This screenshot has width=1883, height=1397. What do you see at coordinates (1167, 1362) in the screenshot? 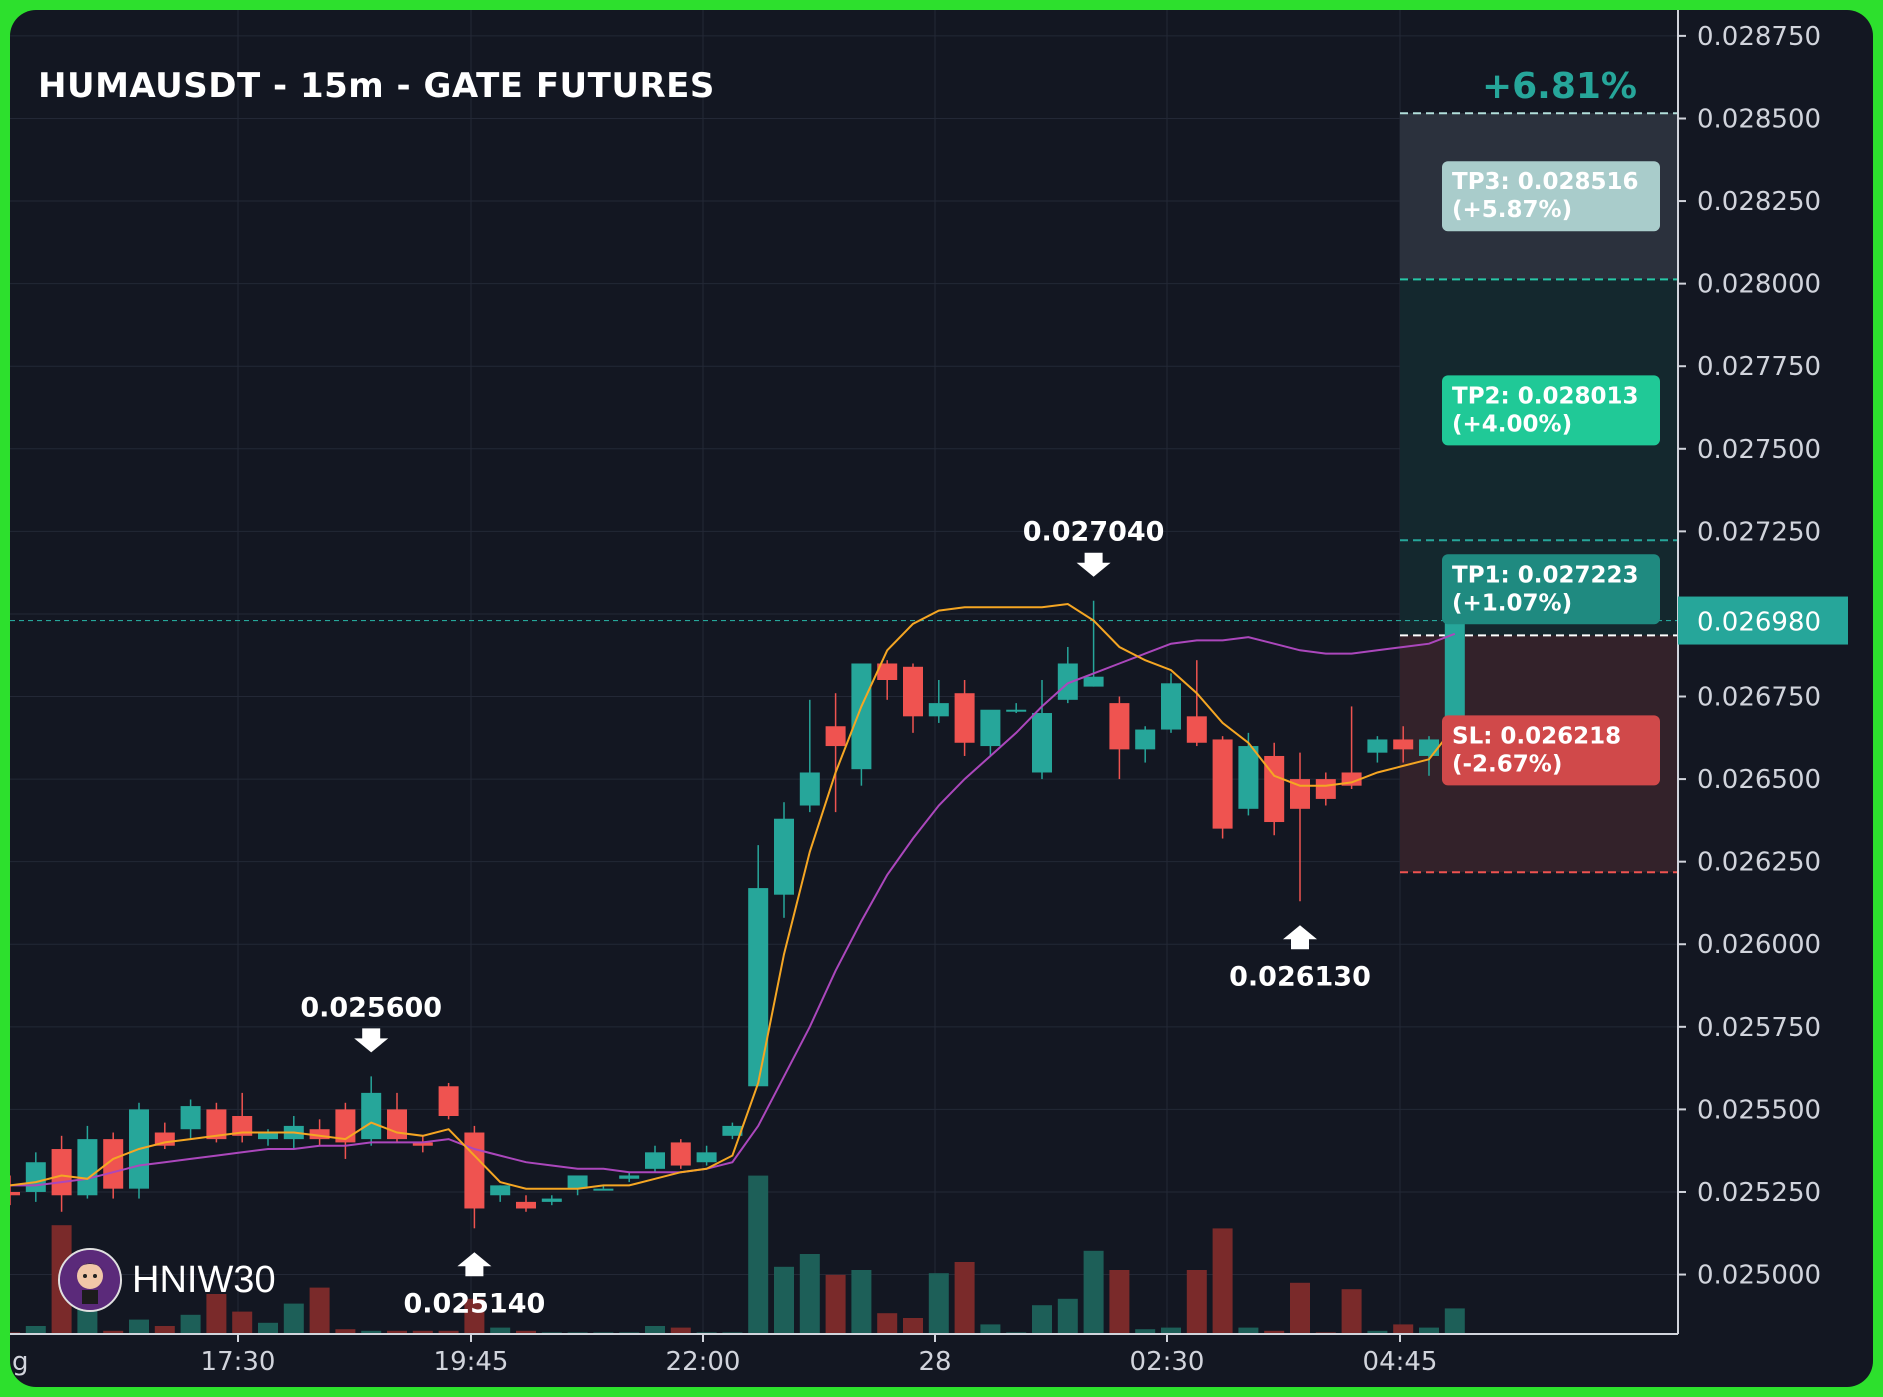
I see `x-tick-label: 02:30` at bounding box center [1167, 1362].